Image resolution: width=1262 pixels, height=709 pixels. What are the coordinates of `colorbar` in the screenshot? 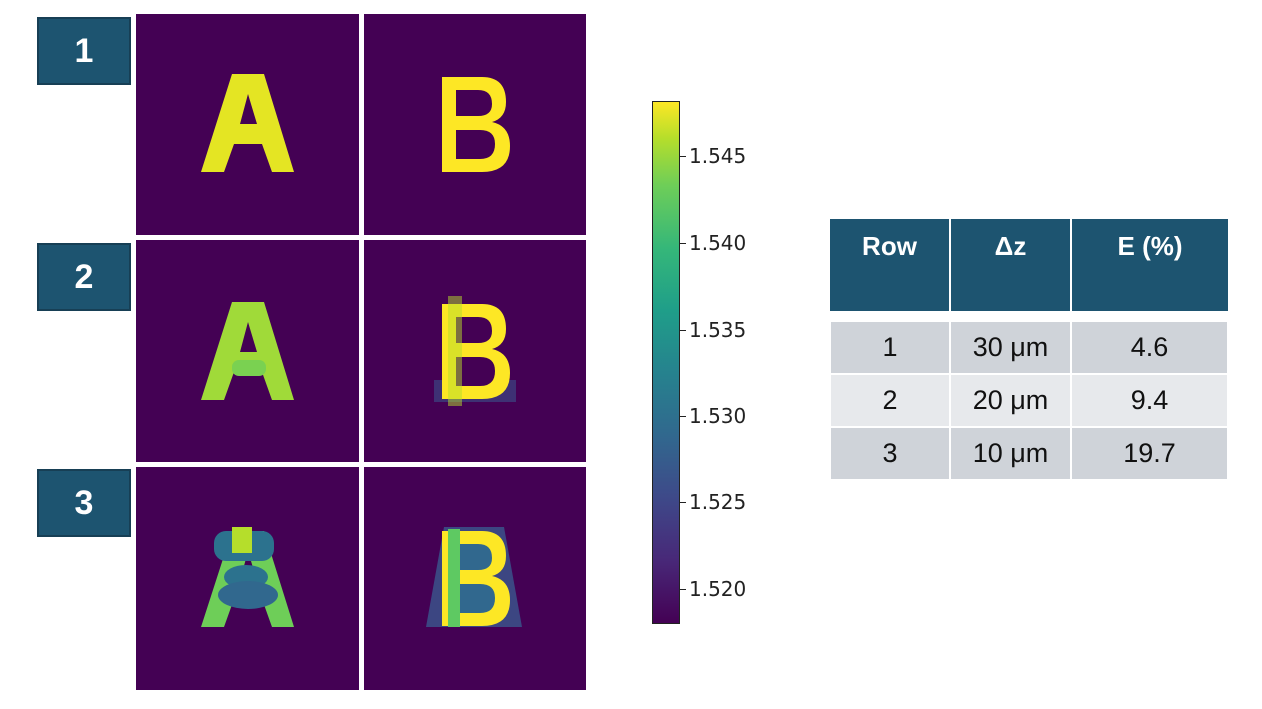 It's located at (666, 362).